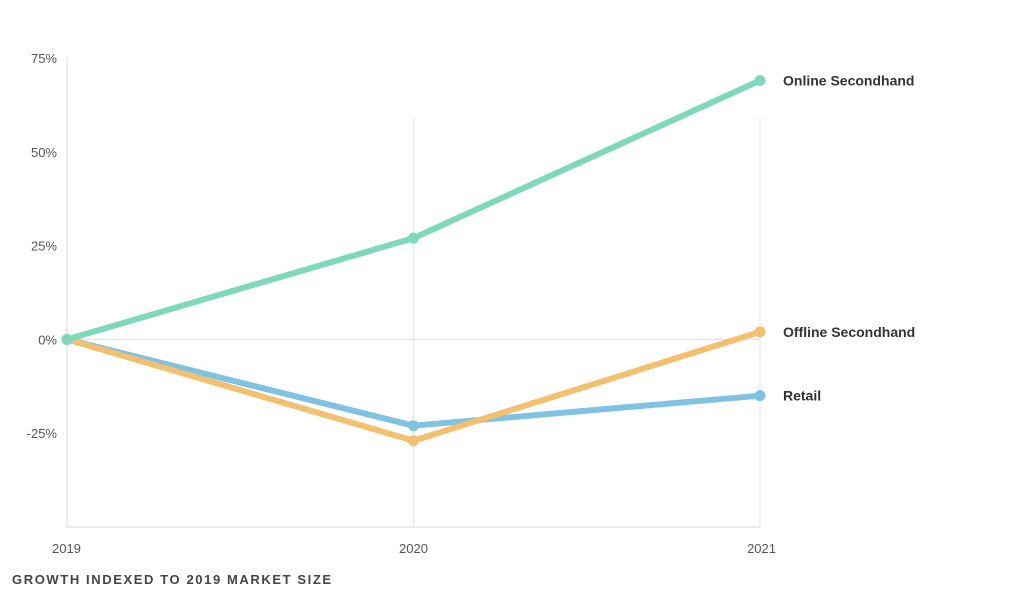 The image size is (1024, 592). What do you see at coordinates (47, 339) in the screenshot?
I see `y-tick-label: 0%` at bounding box center [47, 339].